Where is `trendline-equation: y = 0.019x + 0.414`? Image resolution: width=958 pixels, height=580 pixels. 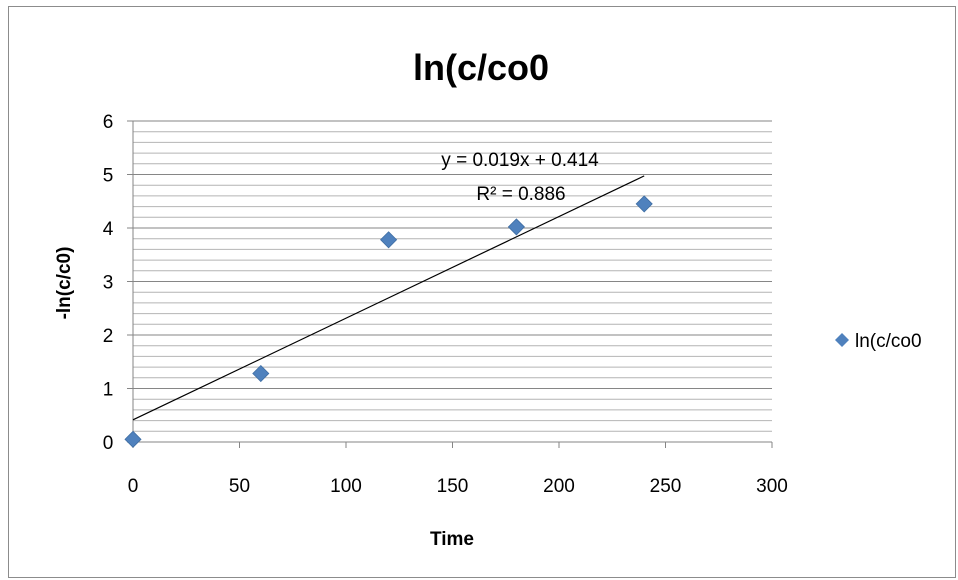 trendline-equation: y = 0.019x + 0.414 is located at coordinates (520, 160).